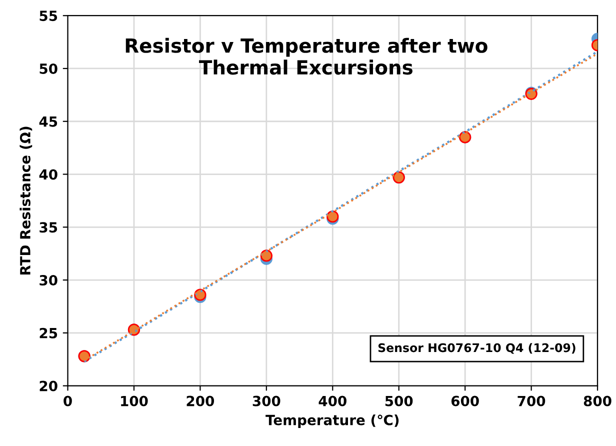  Describe the element at coordinates (332, 421) in the screenshot. I see `x-axis-title: Temperature (℃)` at that location.